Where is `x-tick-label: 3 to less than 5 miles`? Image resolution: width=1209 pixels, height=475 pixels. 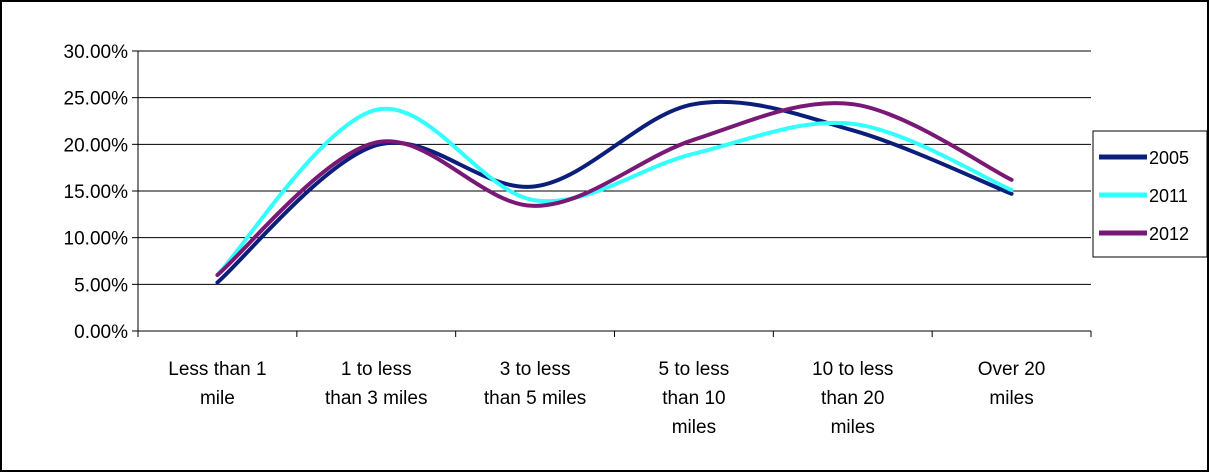
x-tick-label: 3 to less than 5 miles is located at coordinates (535, 384).